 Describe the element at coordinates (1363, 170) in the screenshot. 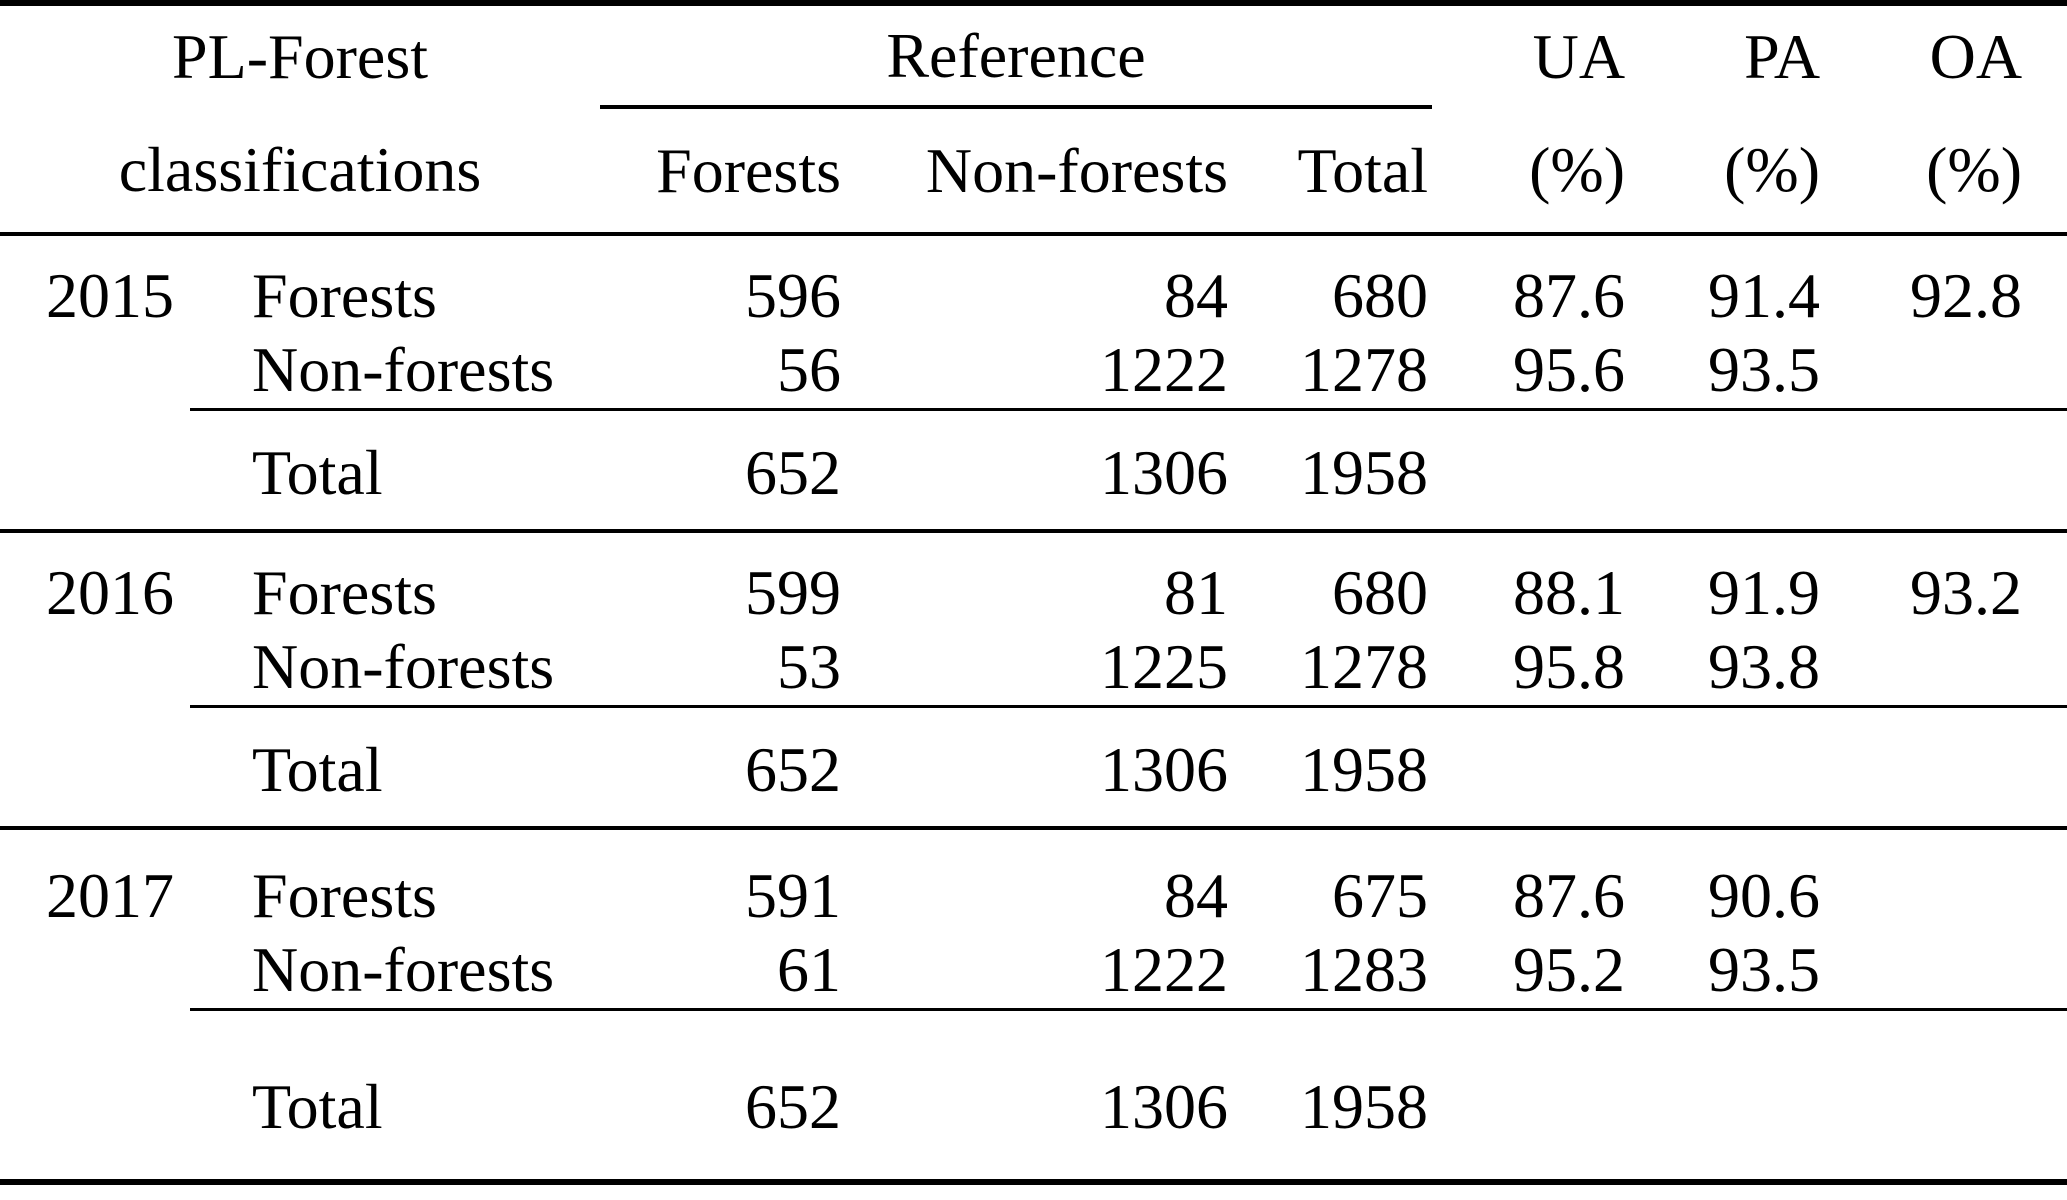

I see `header-ref-total: Total` at that location.